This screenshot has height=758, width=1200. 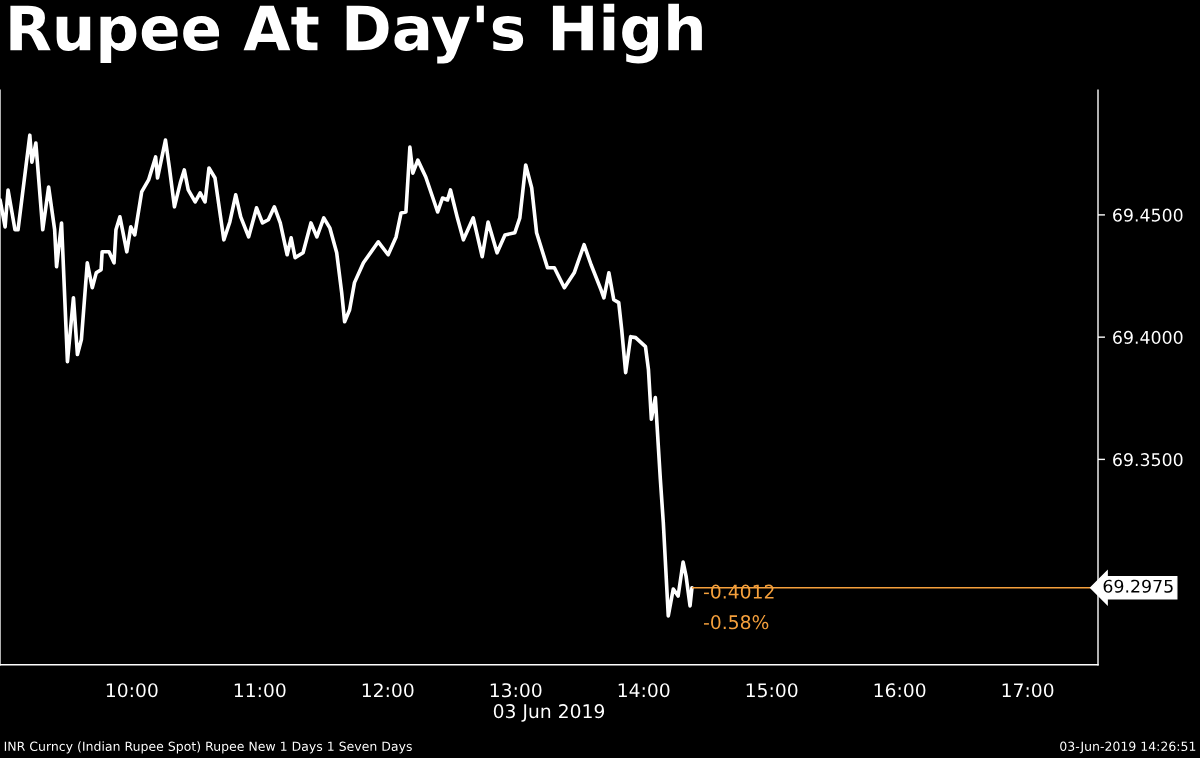 I want to click on x-tick-label: 12:00, so click(x=388, y=690).